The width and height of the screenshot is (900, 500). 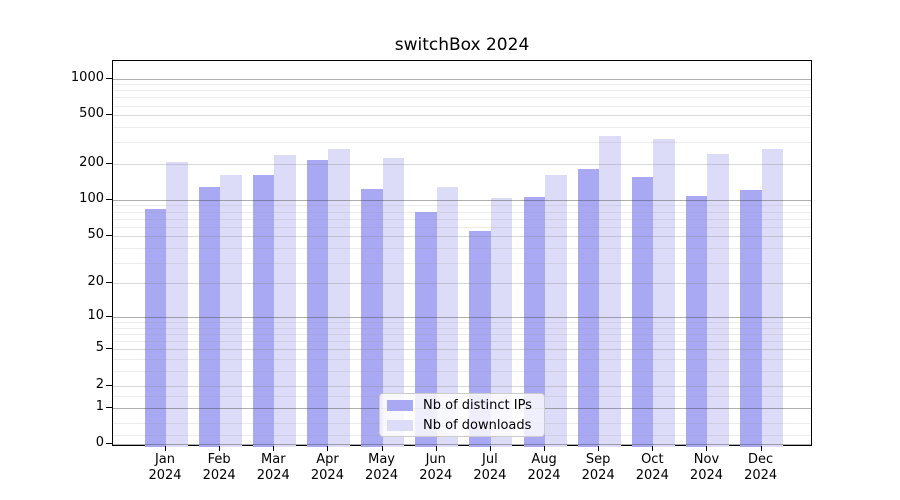 I want to click on legend-item-distinct-ips: Nb of distinct IPs, so click(x=462, y=405).